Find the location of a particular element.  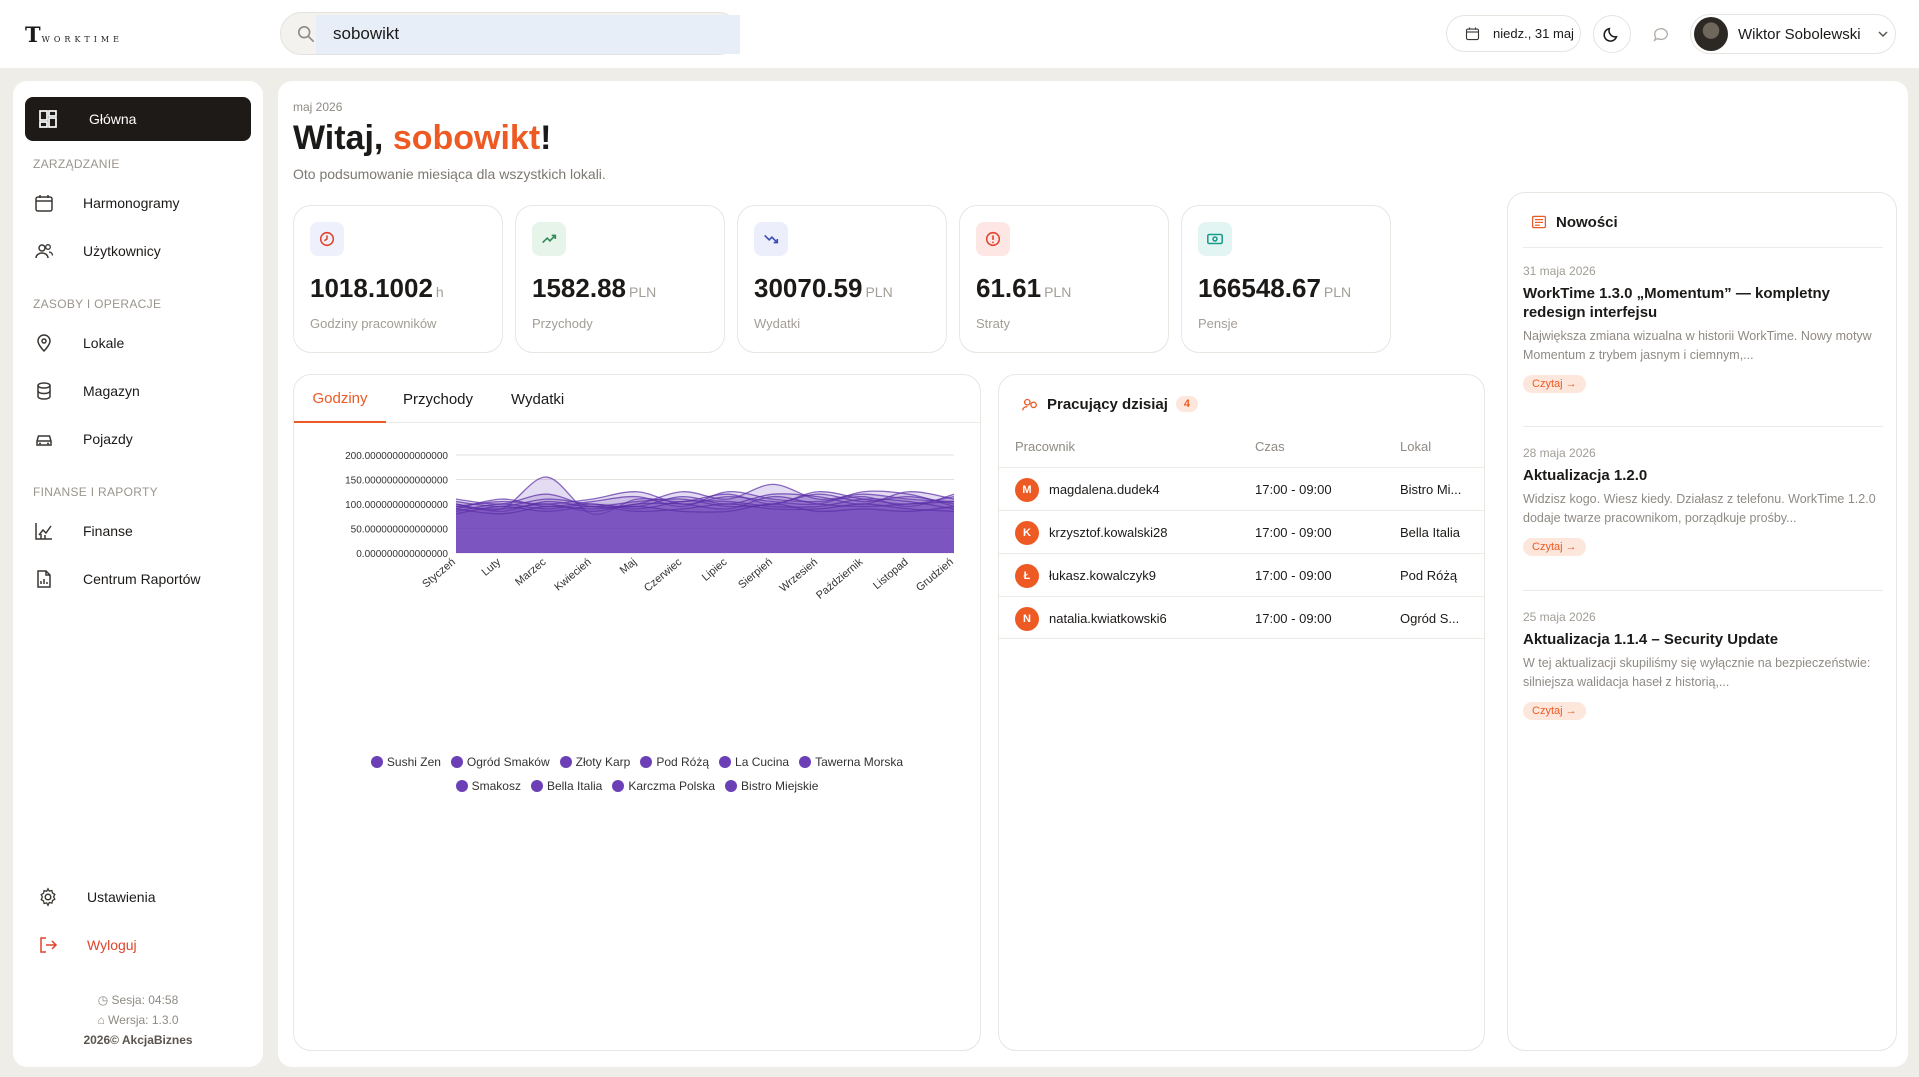

date-button: niedz., 31 maj is located at coordinates (1513, 33).